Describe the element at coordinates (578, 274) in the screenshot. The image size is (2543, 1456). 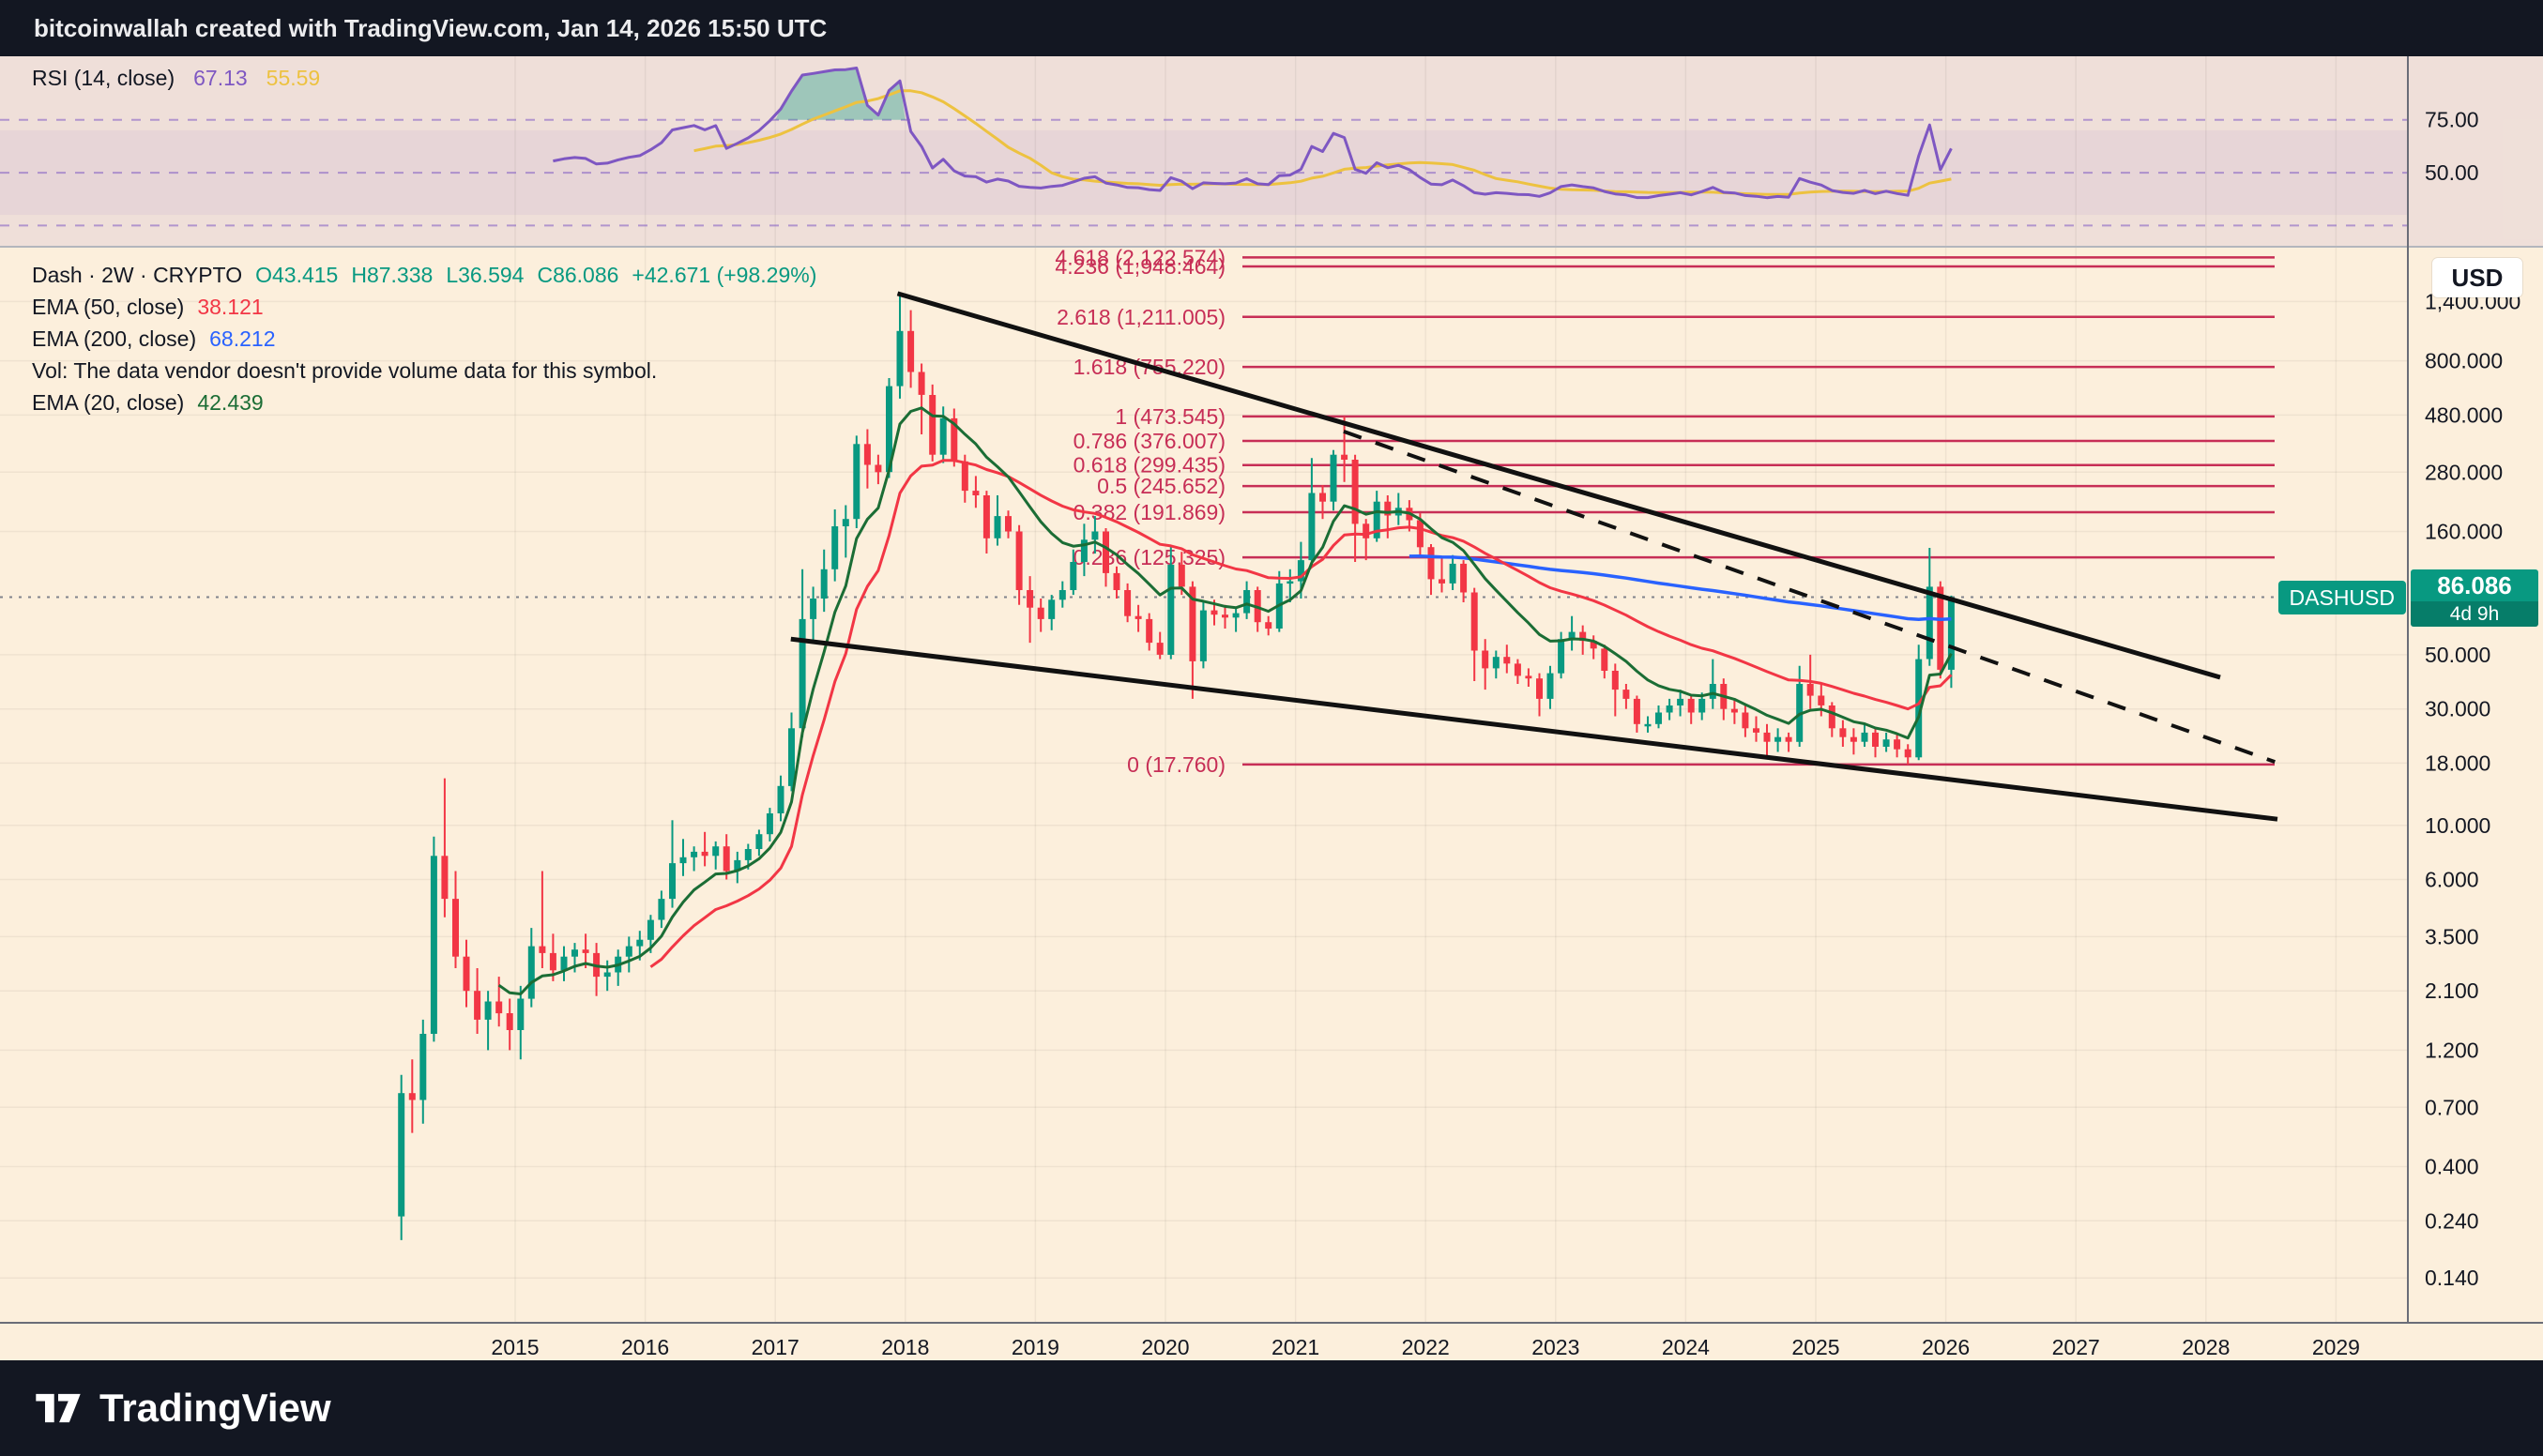
I see `ohlc-close: C86.086` at that location.